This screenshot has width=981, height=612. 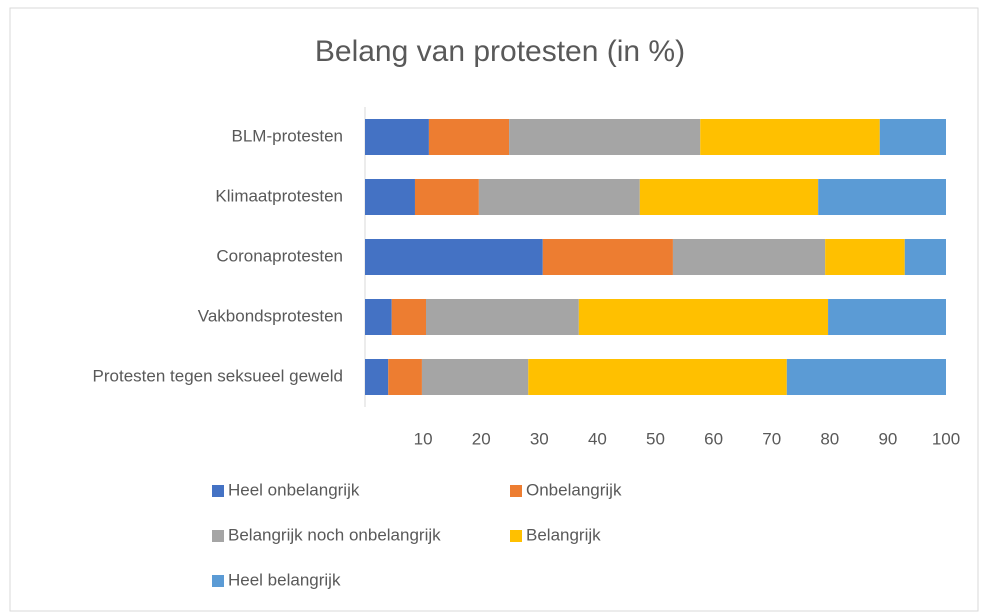 I want to click on x-tick-label: 40, so click(x=597, y=438).